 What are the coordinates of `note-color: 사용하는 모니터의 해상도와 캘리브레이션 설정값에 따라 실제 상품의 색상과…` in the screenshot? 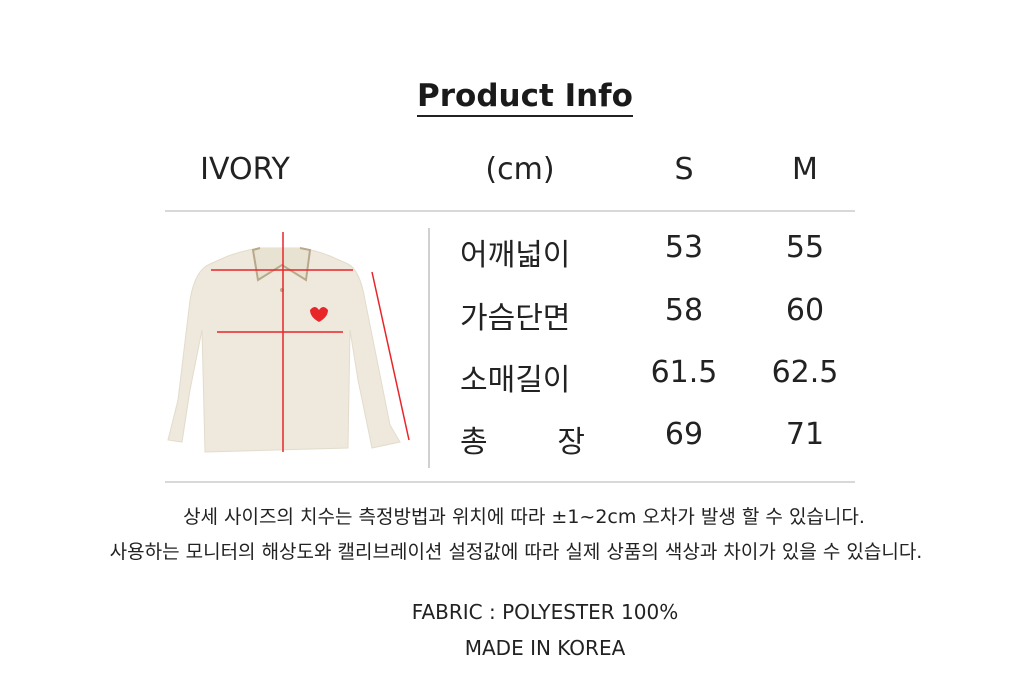 It's located at (516, 552).